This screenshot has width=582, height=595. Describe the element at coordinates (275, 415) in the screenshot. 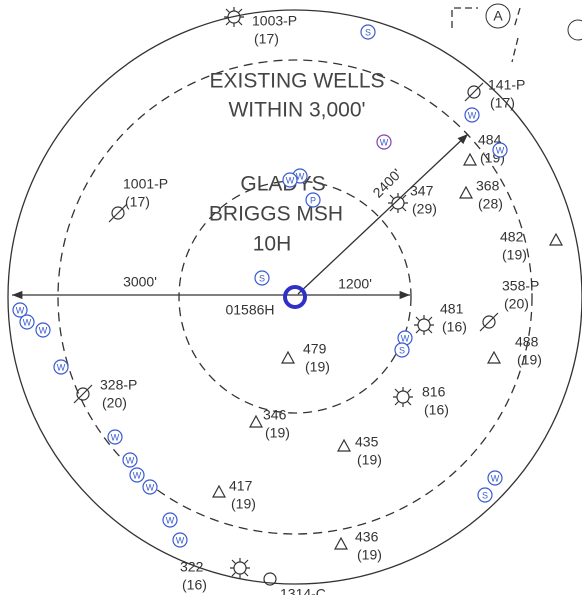

I see `well-id: 346` at that location.